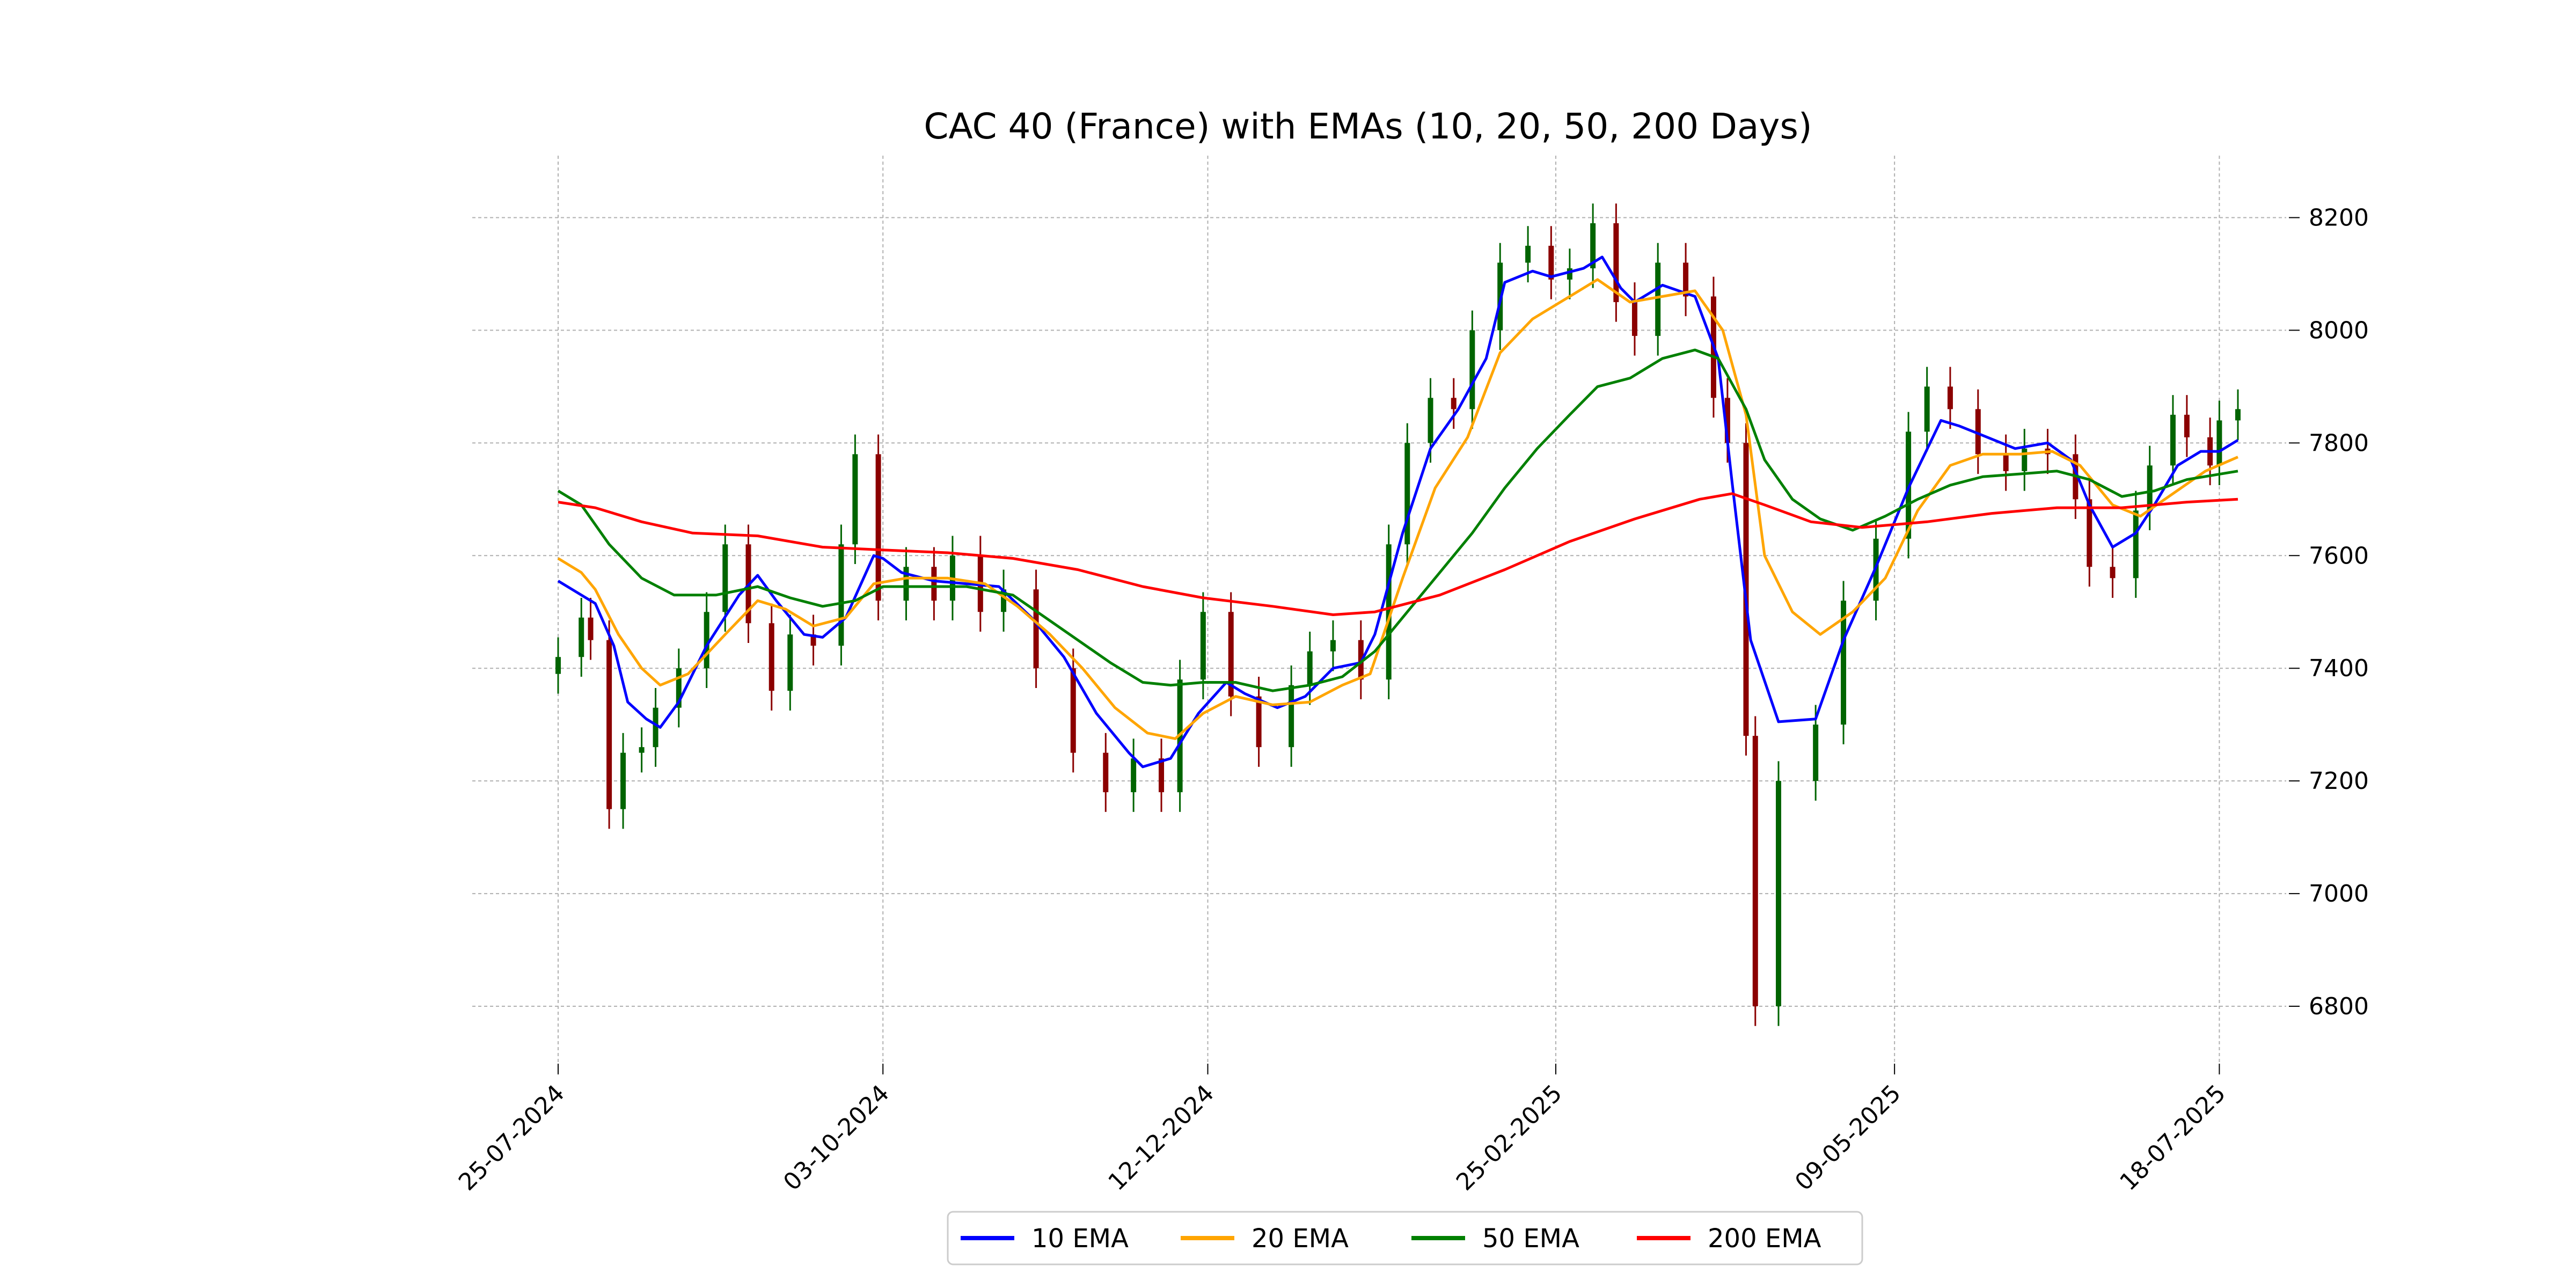 This screenshot has width=2576, height=1288. What do you see at coordinates (511, 1138) in the screenshot?
I see `x-tick-label: 25-07-2024` at bounding box center [511, 1138].